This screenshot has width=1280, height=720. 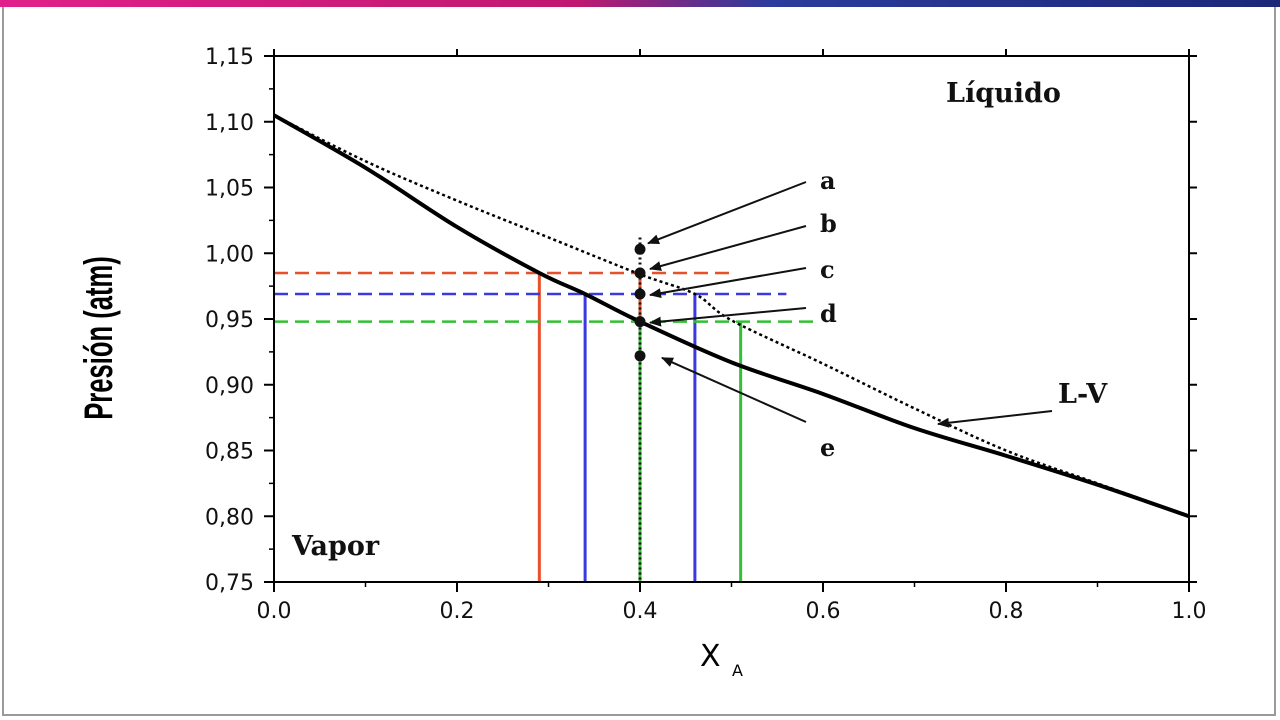 What do you see at coordinates (827, 269) in the screenshot?
I see `point-label-c: c` at bounding box center [827, 269].